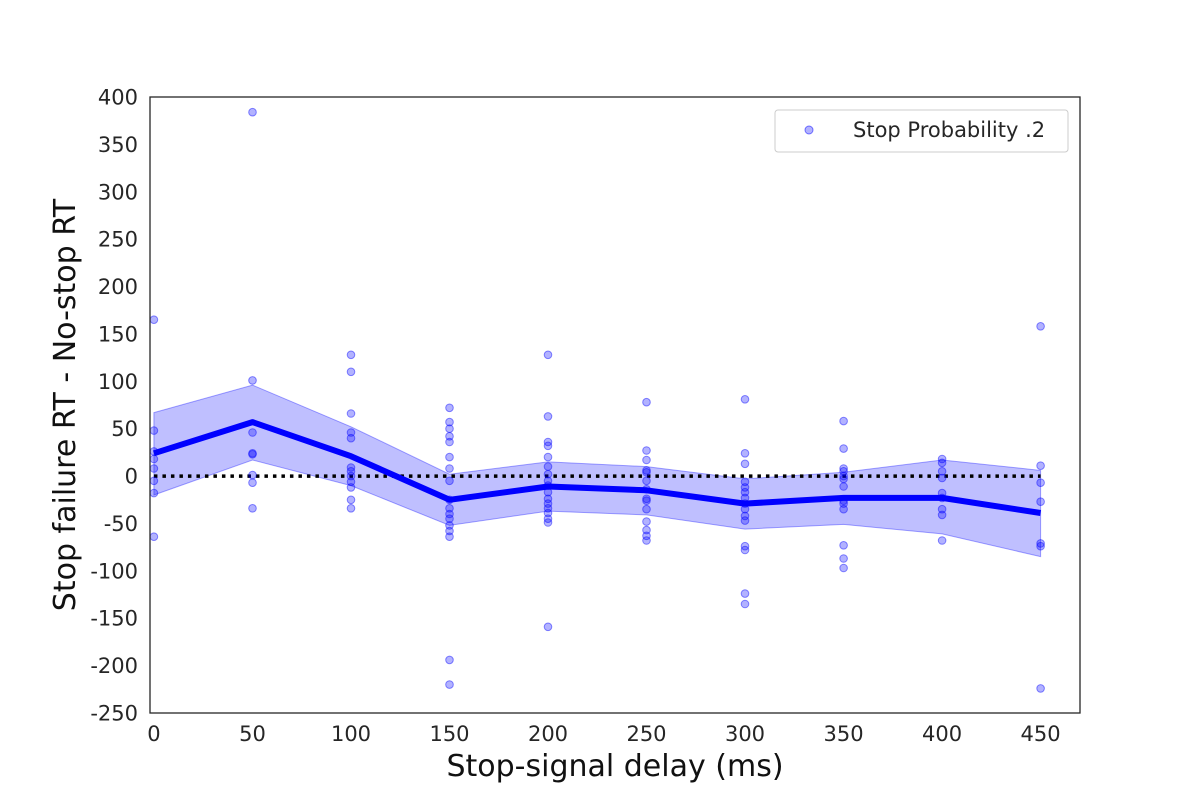 The width and height of the screenshot is (1200, 800). I want to click on mean-line-layer, so click(597, 467).